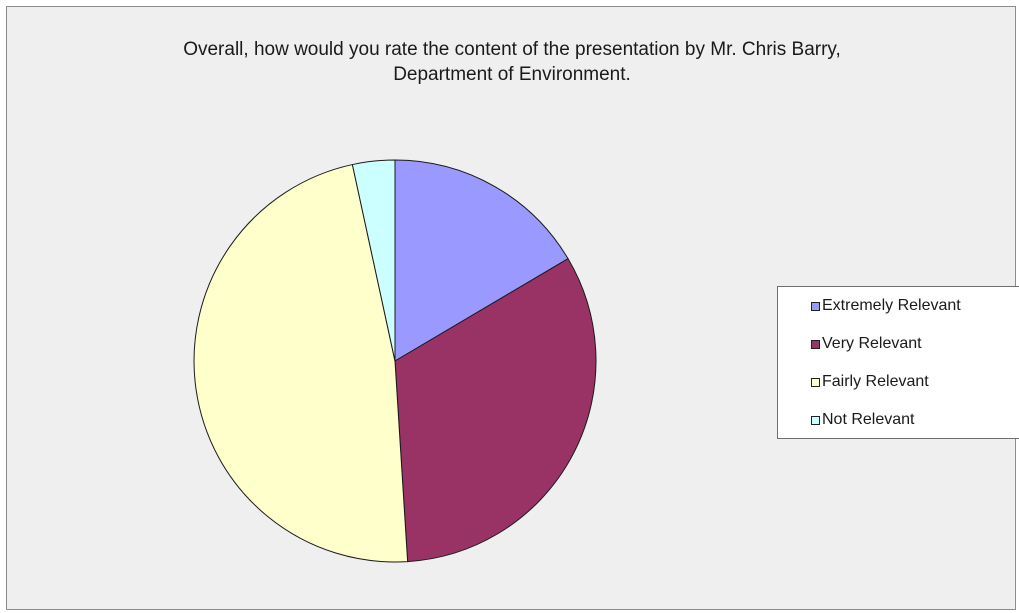  I want to click on pie-slice-fairly-relevant, so click(301, 363).